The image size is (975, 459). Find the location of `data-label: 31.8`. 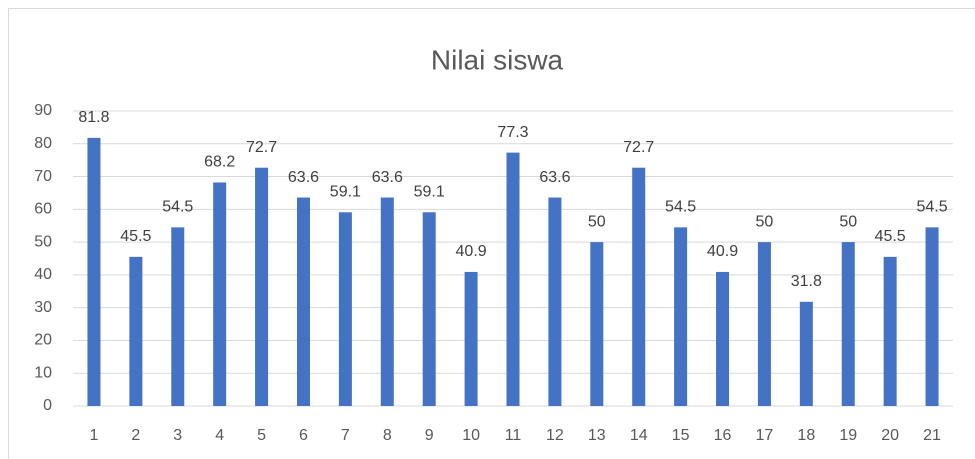

data-label: 31.8 is located at coordinates (806, 281).